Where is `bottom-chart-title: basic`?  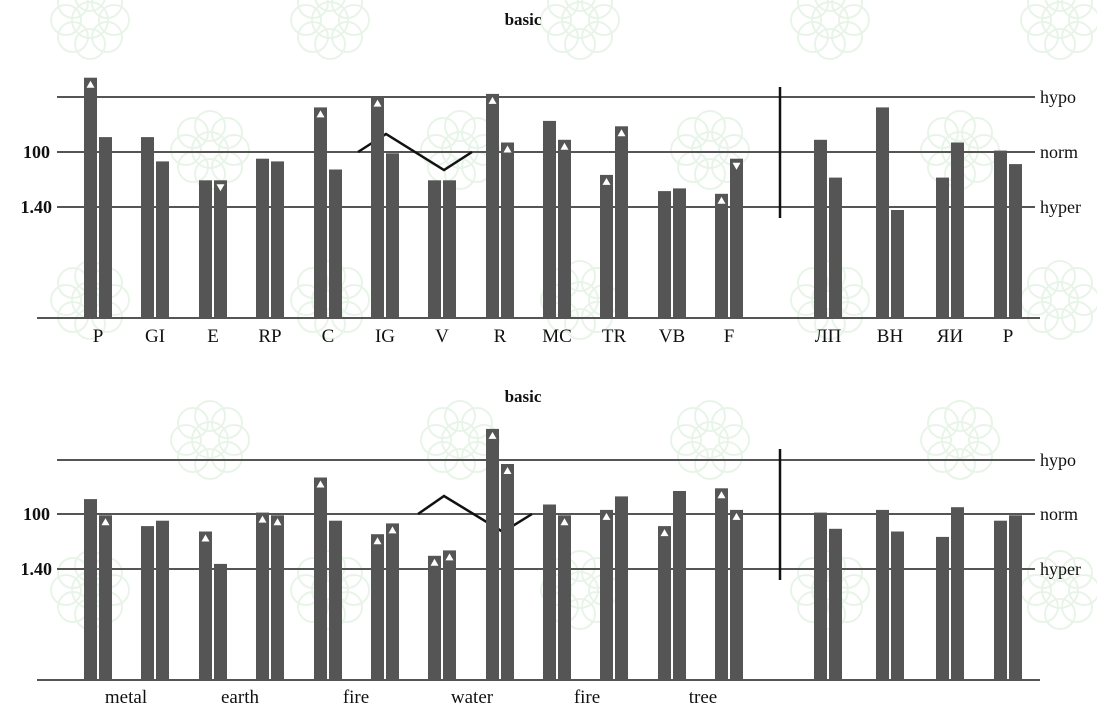
bottom-chart-title: basic is located at coordinates (523, 396).